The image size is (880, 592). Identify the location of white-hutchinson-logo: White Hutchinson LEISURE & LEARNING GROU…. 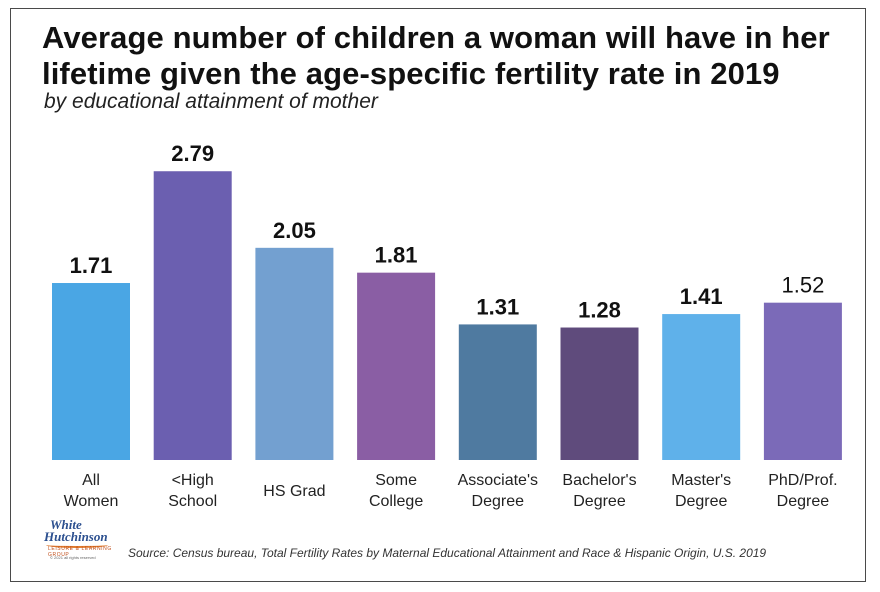
(79, 543).